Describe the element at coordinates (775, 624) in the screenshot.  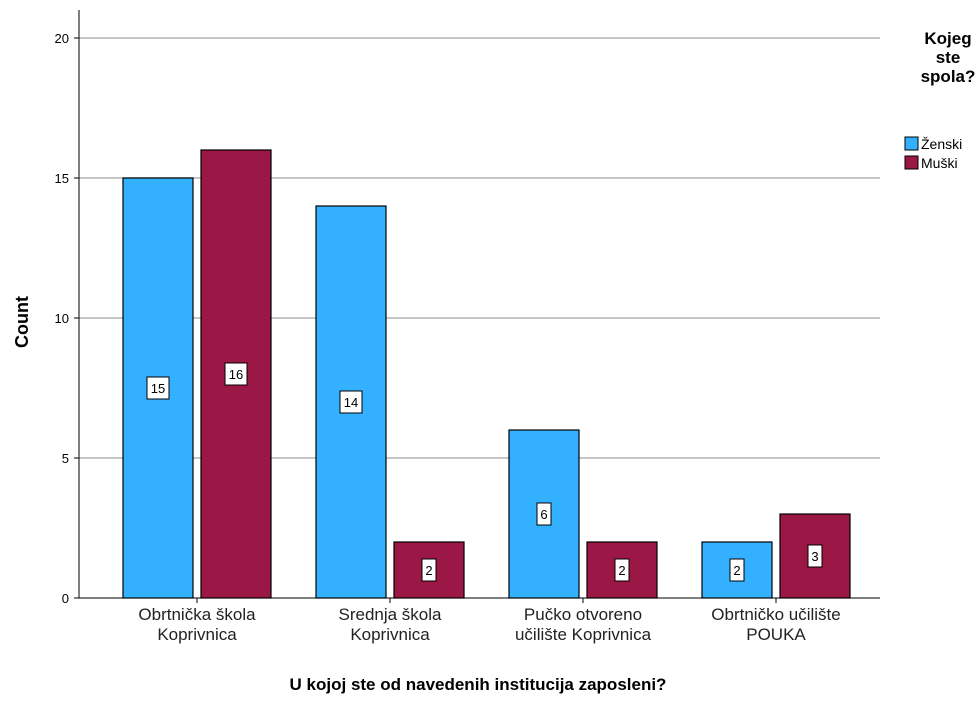
I see `x-tick-label: Obrtničko učilište POUKA` at that location.